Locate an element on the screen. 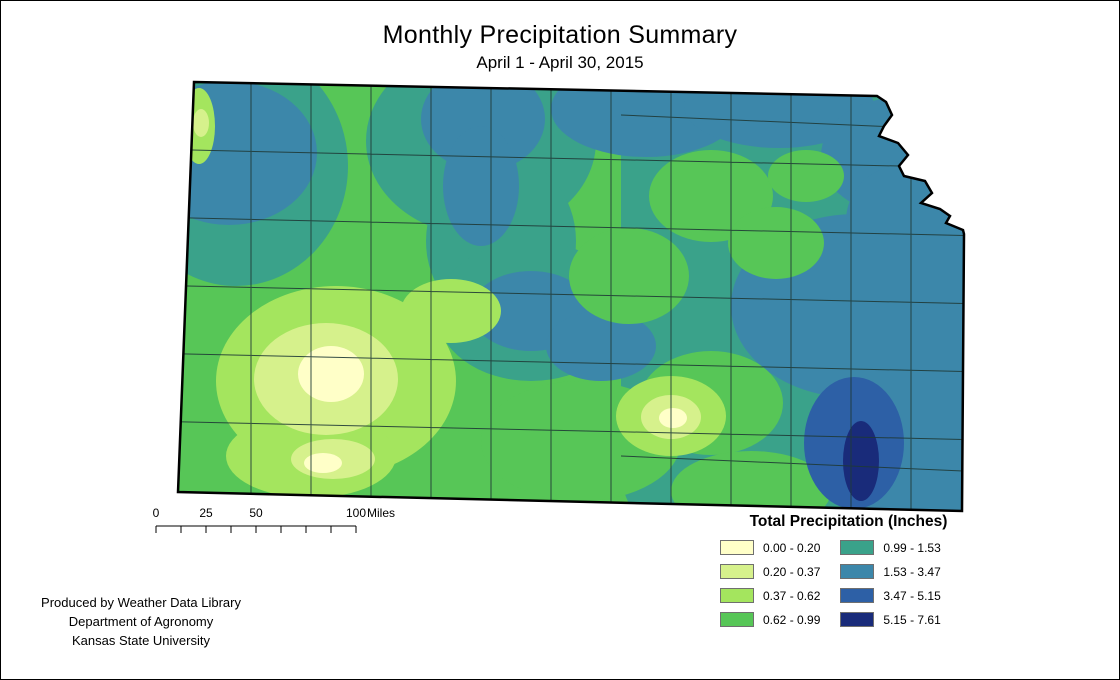  legend-label: 0.00 - 0.20 is located at coordinates (792, 547).